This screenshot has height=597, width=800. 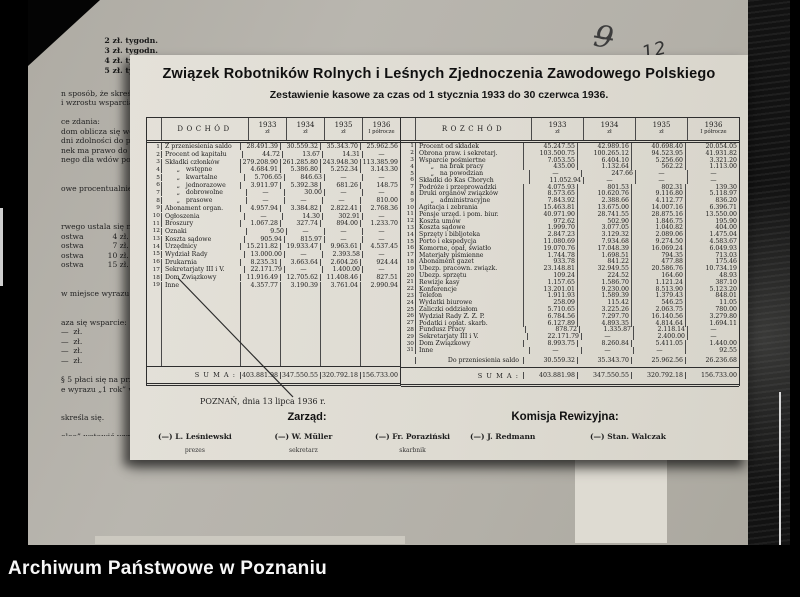 I want to click on value-1935: 164.60, so click(x=658, y=276).